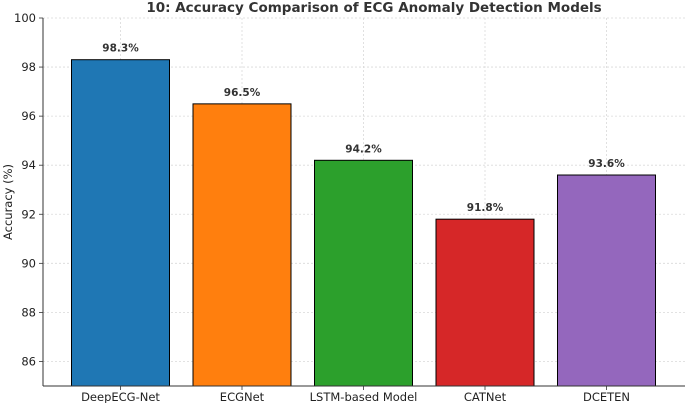  What do you see at coordinates (485, 208) in the screenshot?
I see `data-label: 91.8%` at bounding box center [485, 208].